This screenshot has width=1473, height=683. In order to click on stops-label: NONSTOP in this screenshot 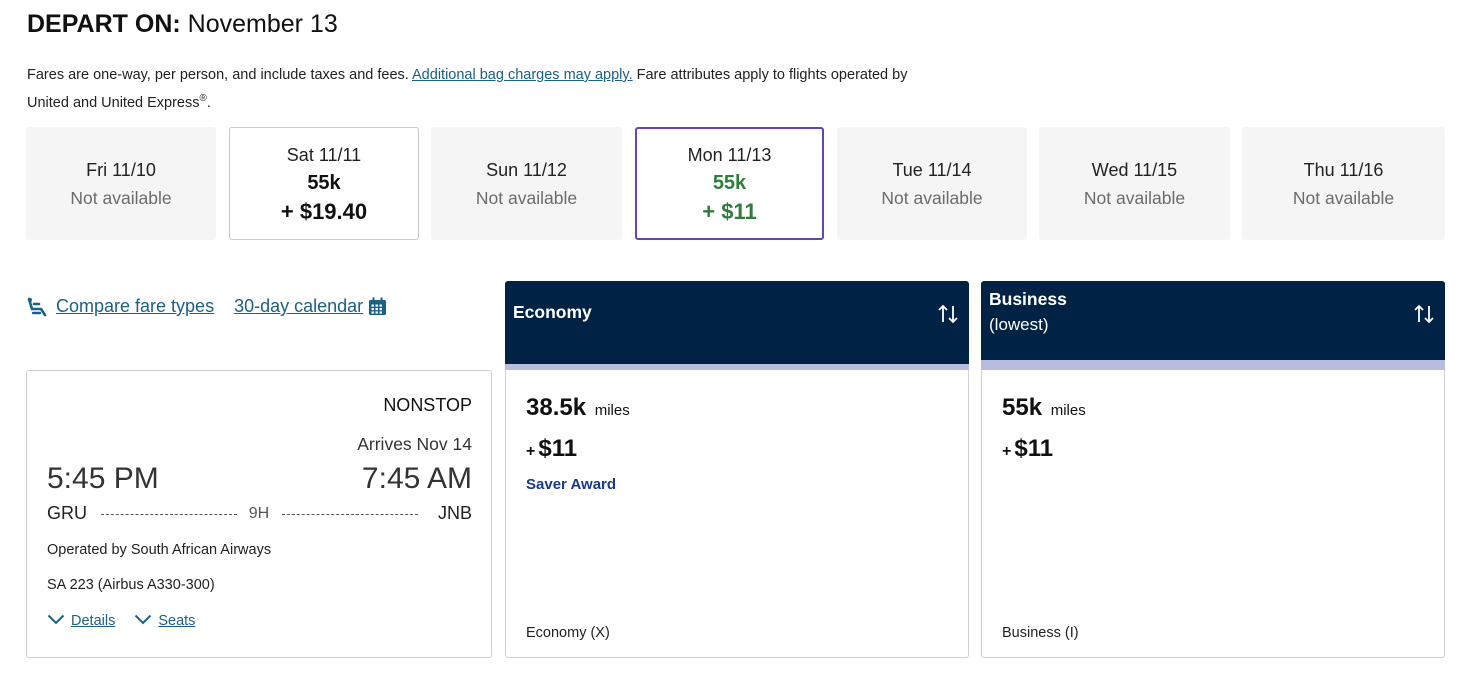, I will do `click(427, 405)`.